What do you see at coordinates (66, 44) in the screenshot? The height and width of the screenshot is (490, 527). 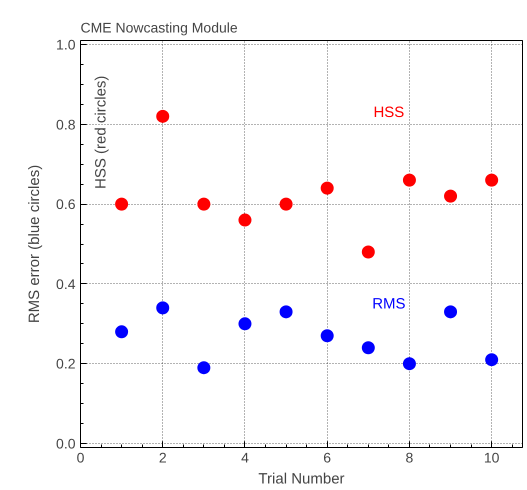 I see `y-tick-label: 1.0` at bounding box center [66, 44].